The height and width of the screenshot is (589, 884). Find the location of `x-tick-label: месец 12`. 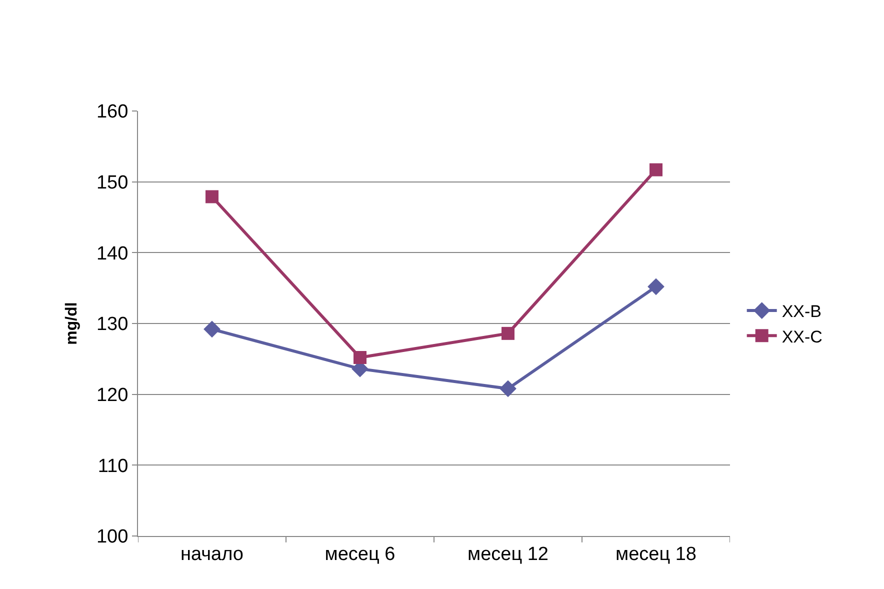

x-tick-label: месец 12 is located at coordinates (508, 554).